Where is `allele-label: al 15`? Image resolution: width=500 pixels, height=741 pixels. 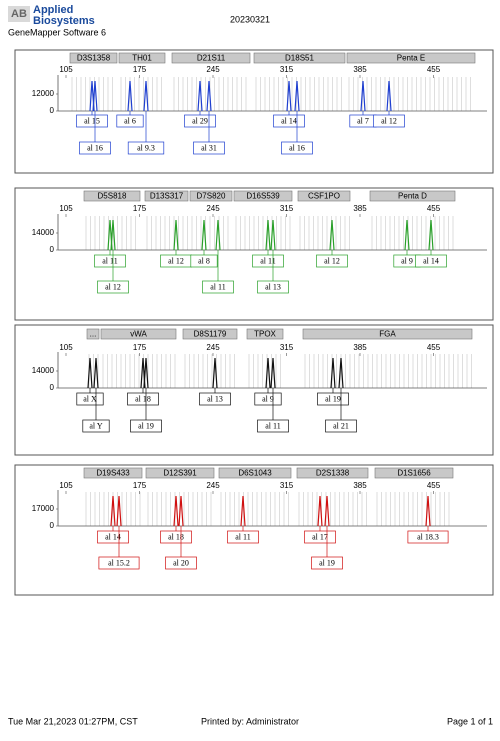
allele-label: al 15 is located at coordinates (92, 120).